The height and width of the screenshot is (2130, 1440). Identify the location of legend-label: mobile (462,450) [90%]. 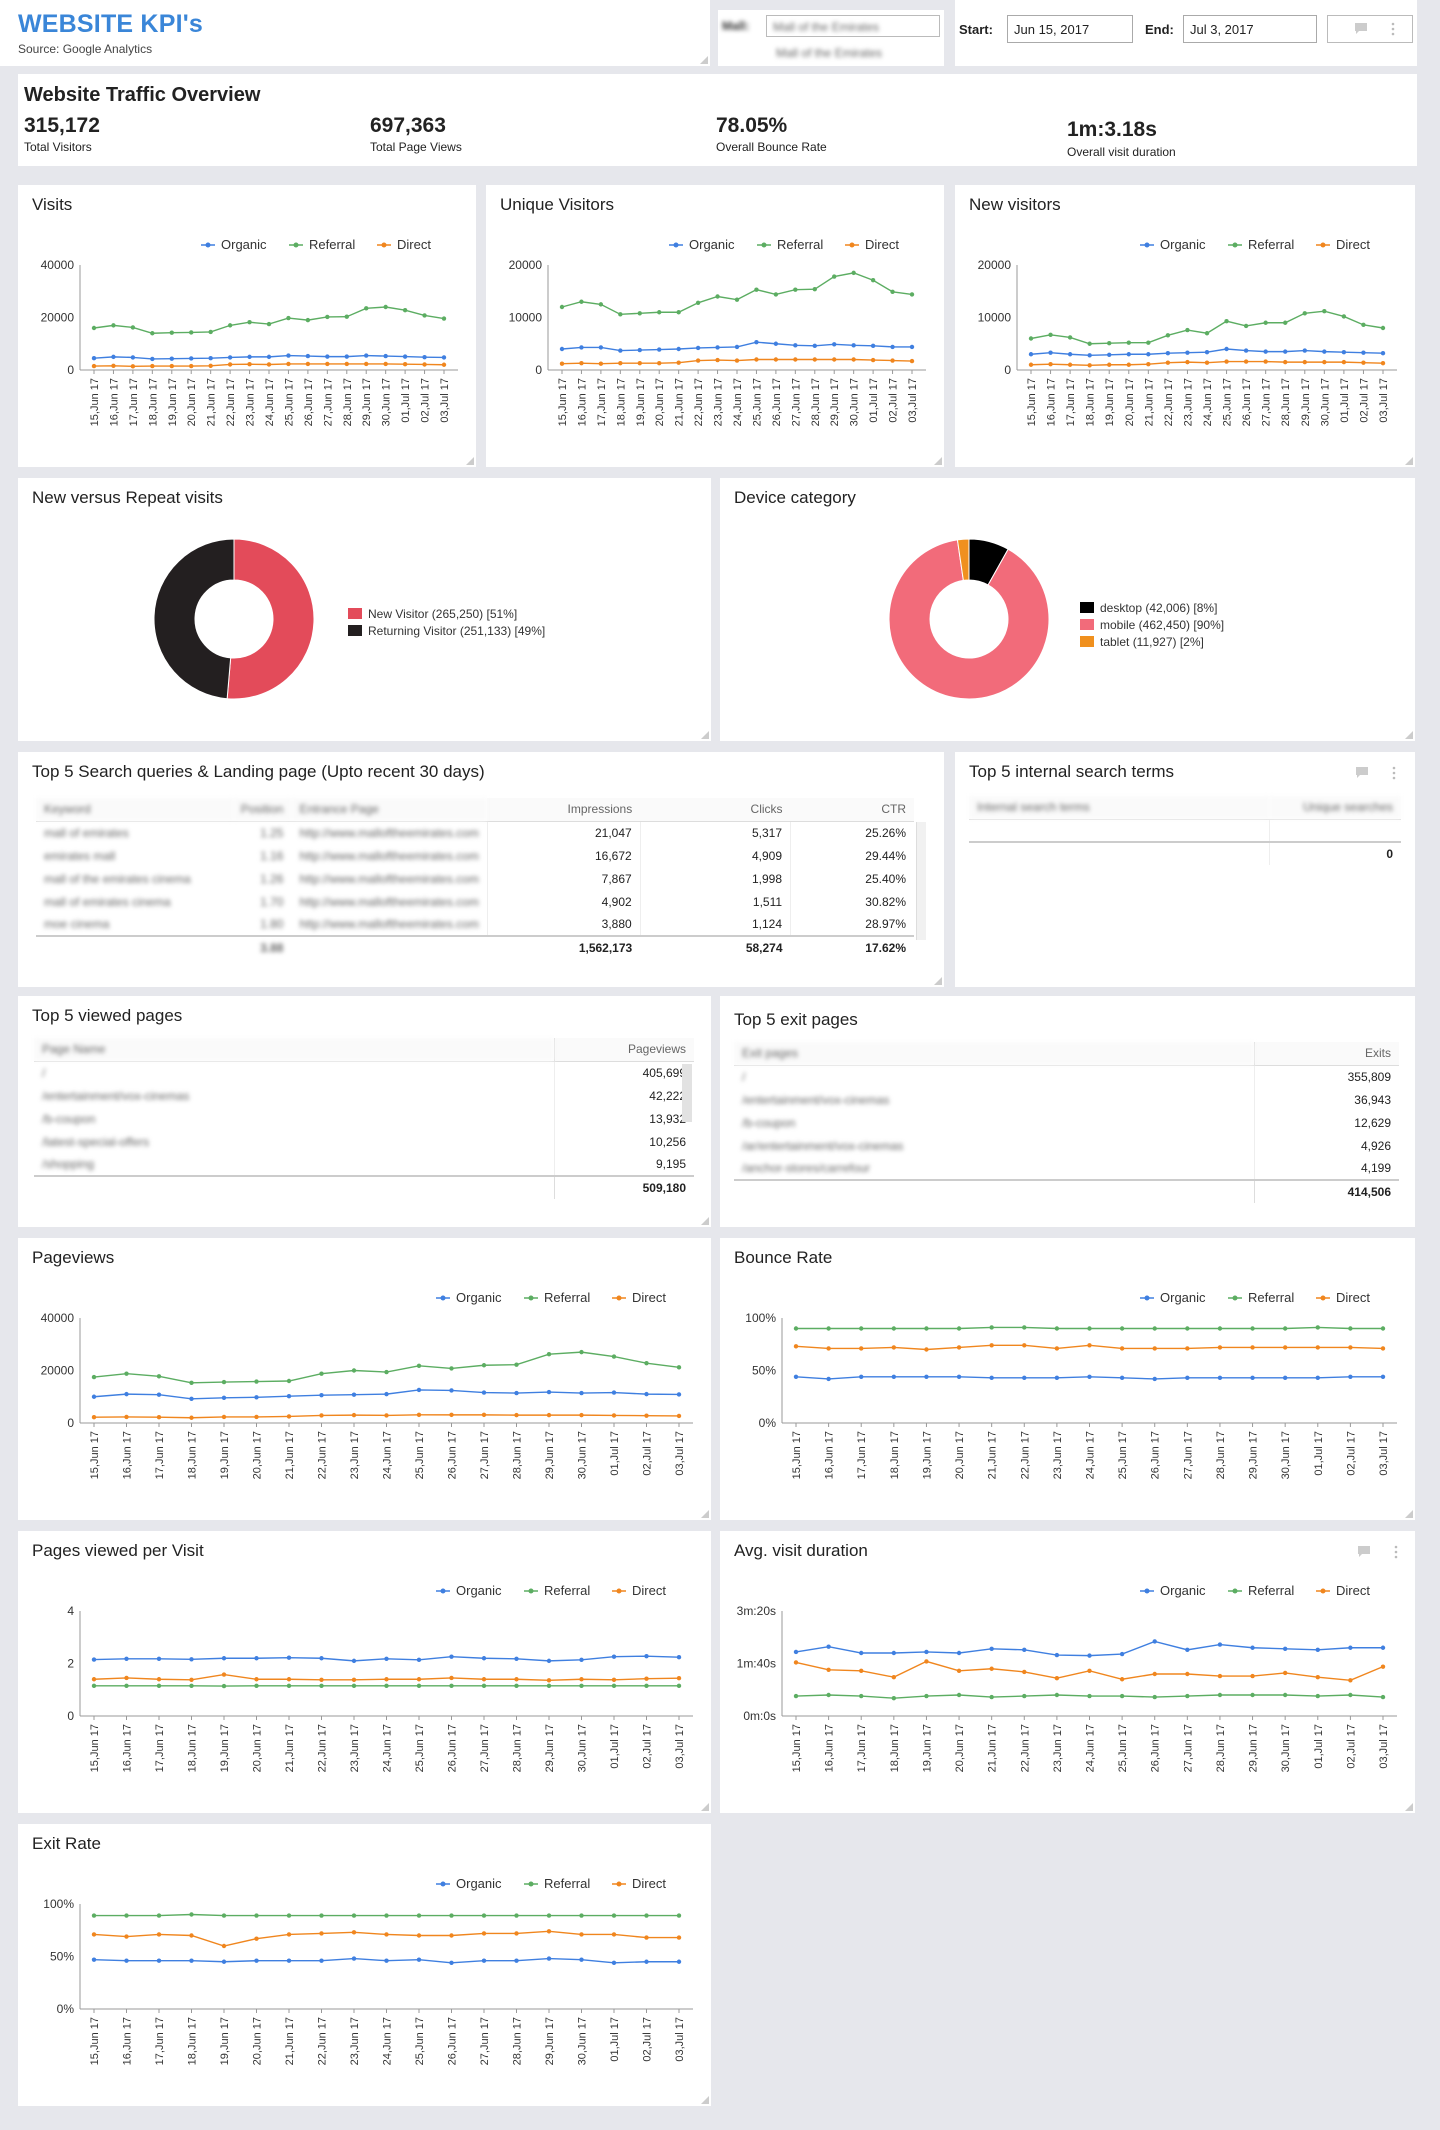
(1162, 625).